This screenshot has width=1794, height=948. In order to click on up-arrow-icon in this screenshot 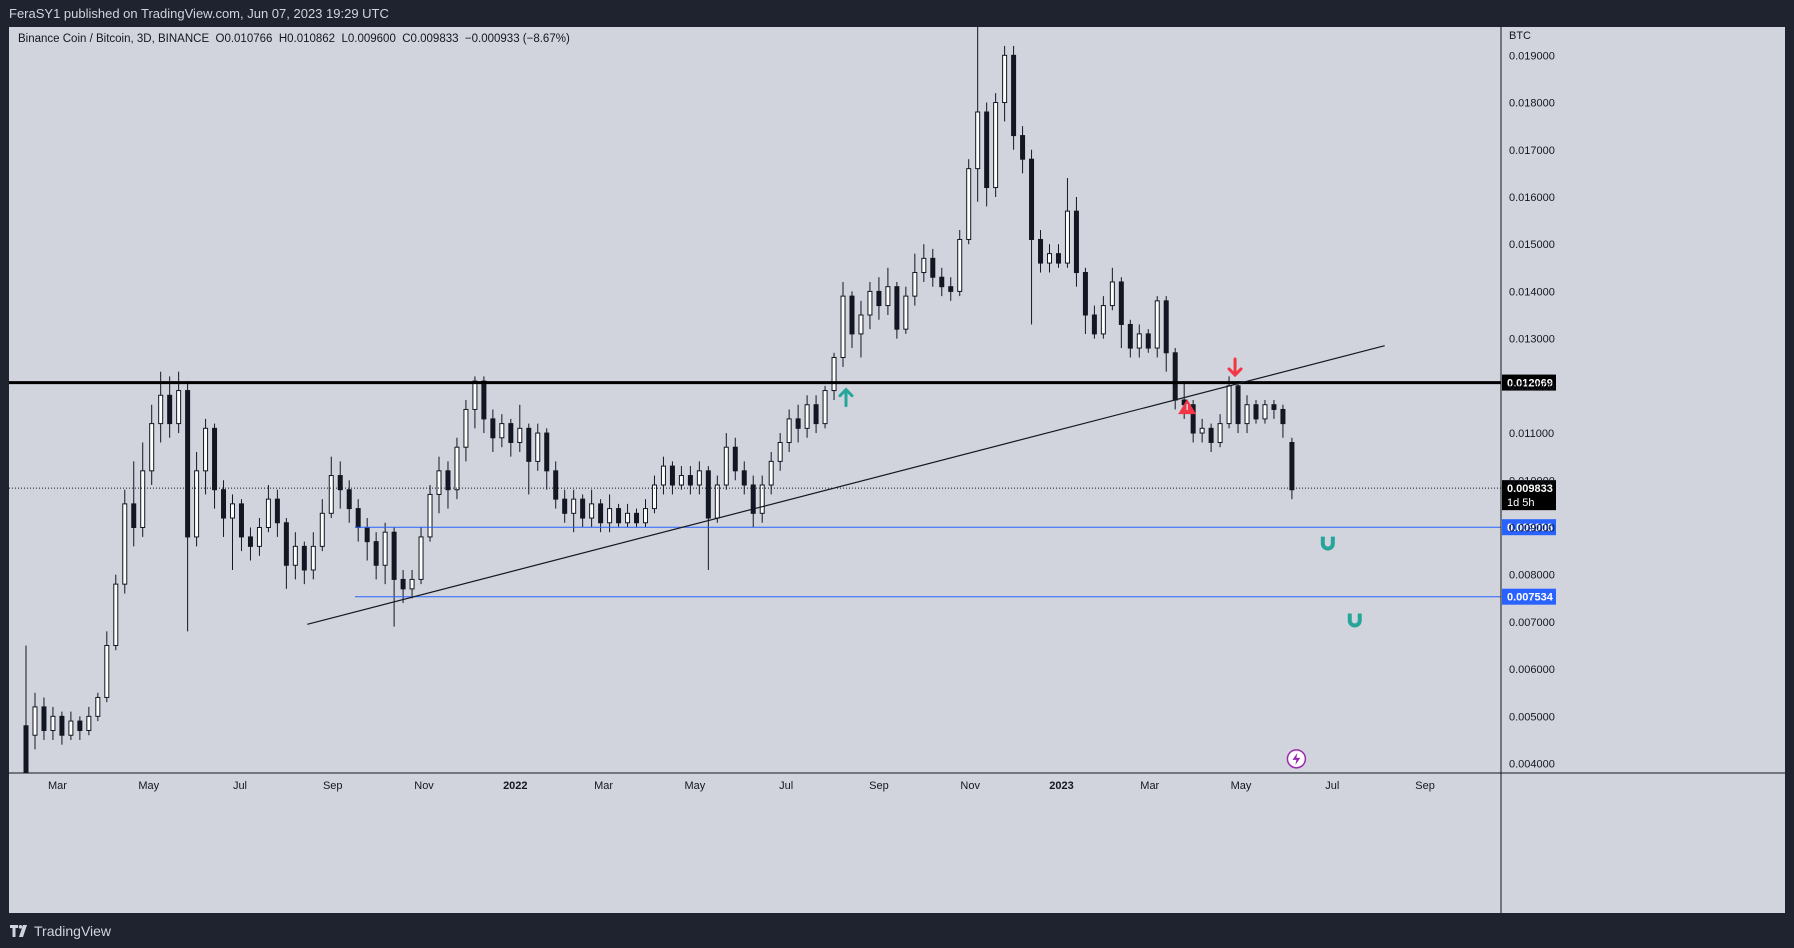, I will do `click(846, 397)`.